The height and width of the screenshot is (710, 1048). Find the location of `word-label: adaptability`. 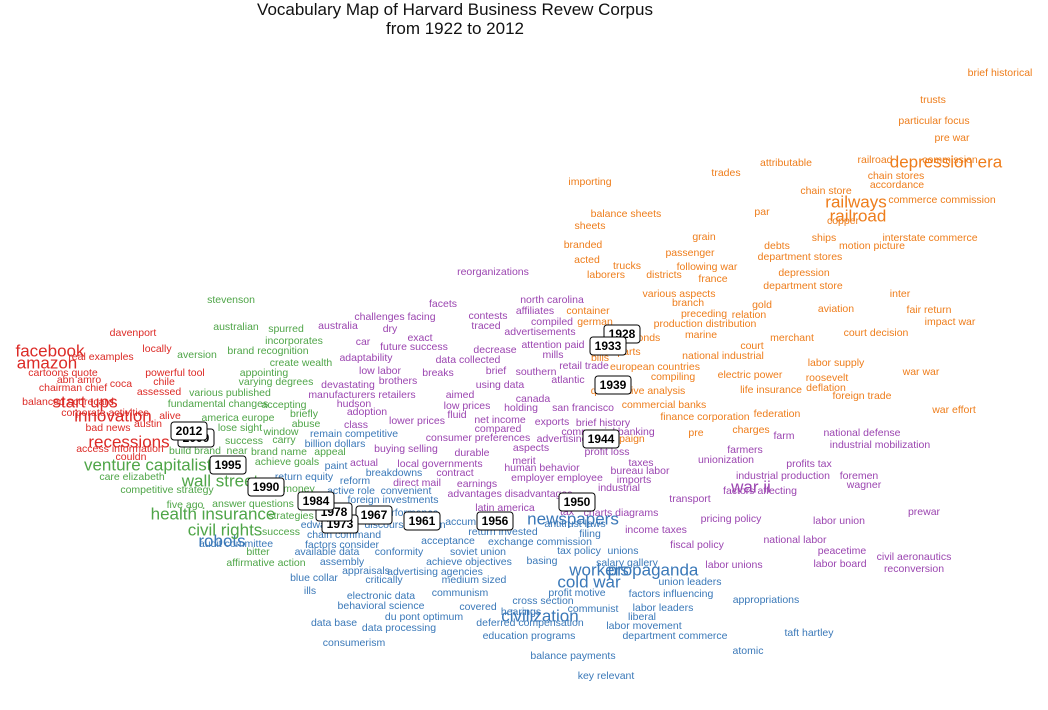

word-label: adaptability is located at coordinates (366, 358).